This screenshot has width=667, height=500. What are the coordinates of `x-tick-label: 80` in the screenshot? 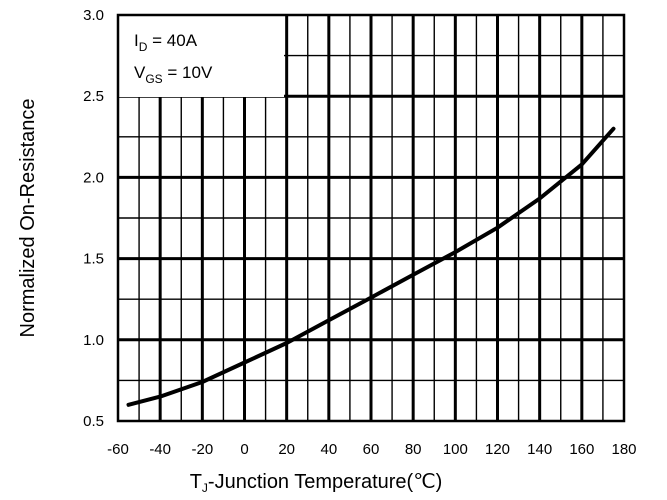 It's located at (413, 449).